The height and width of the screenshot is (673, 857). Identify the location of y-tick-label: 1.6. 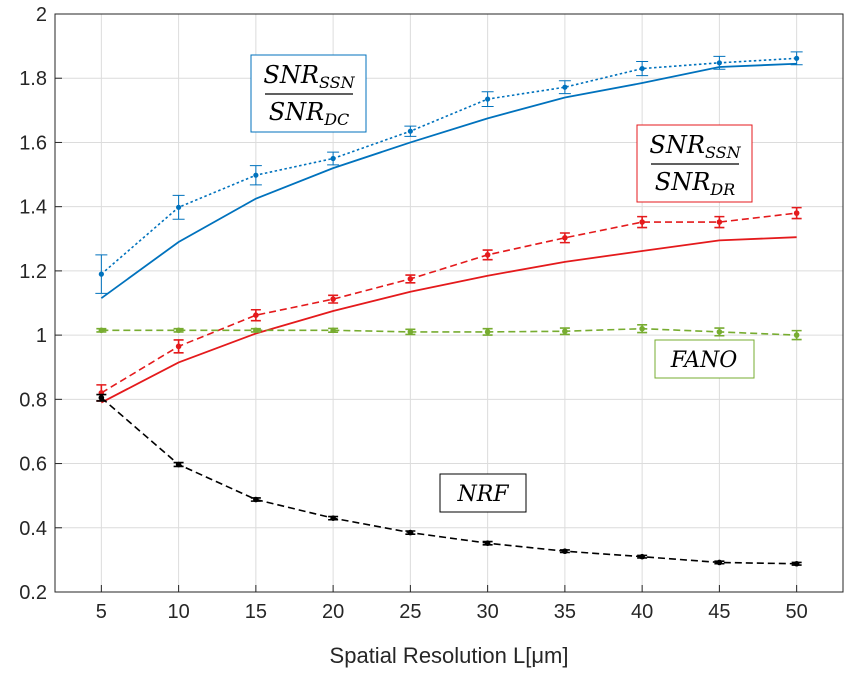
(33, 143).